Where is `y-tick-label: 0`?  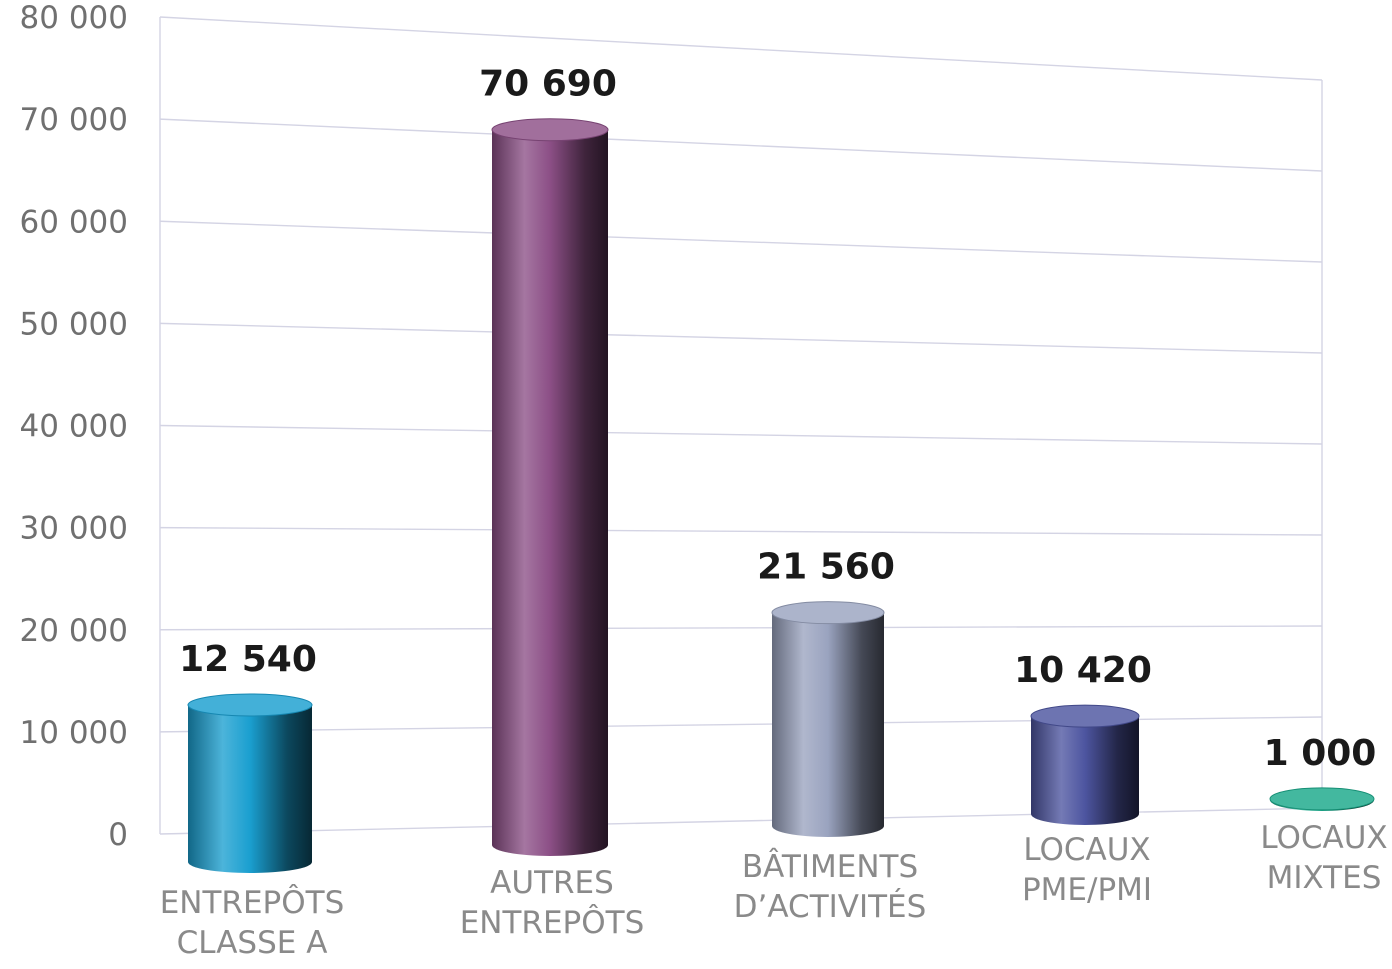
y-tick-label: 0 is located at coordinates (118, 835).